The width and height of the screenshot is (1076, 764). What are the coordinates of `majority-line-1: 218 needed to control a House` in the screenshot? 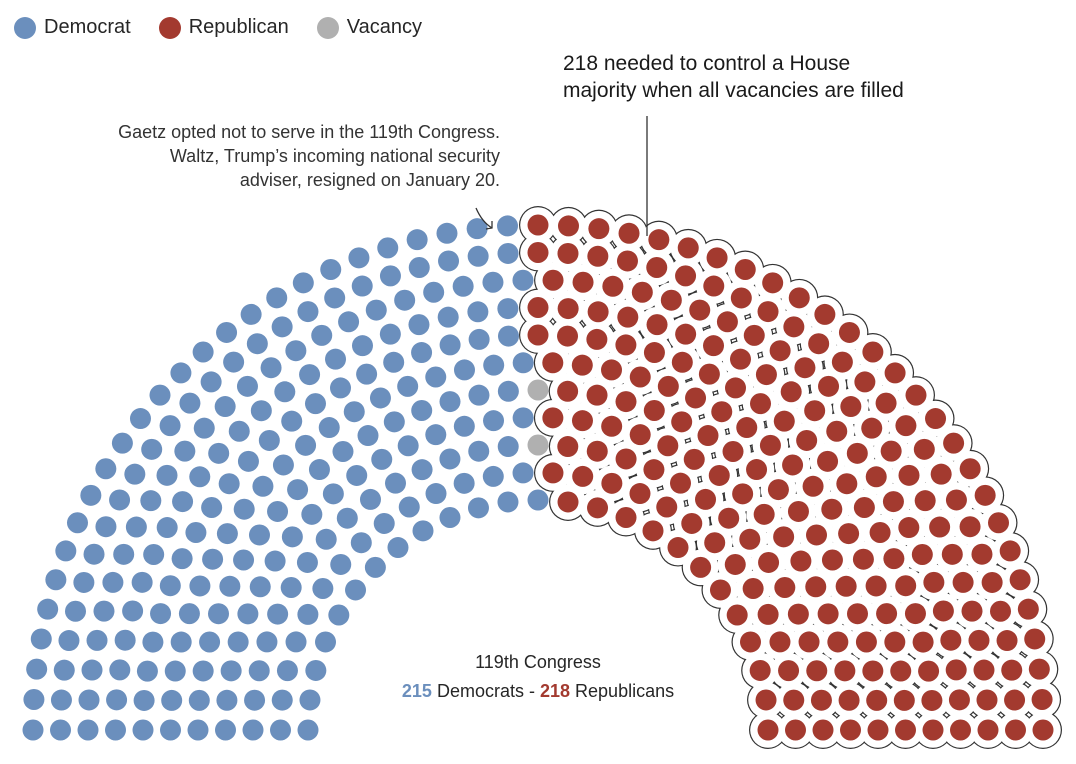 It's located at (707, 63).